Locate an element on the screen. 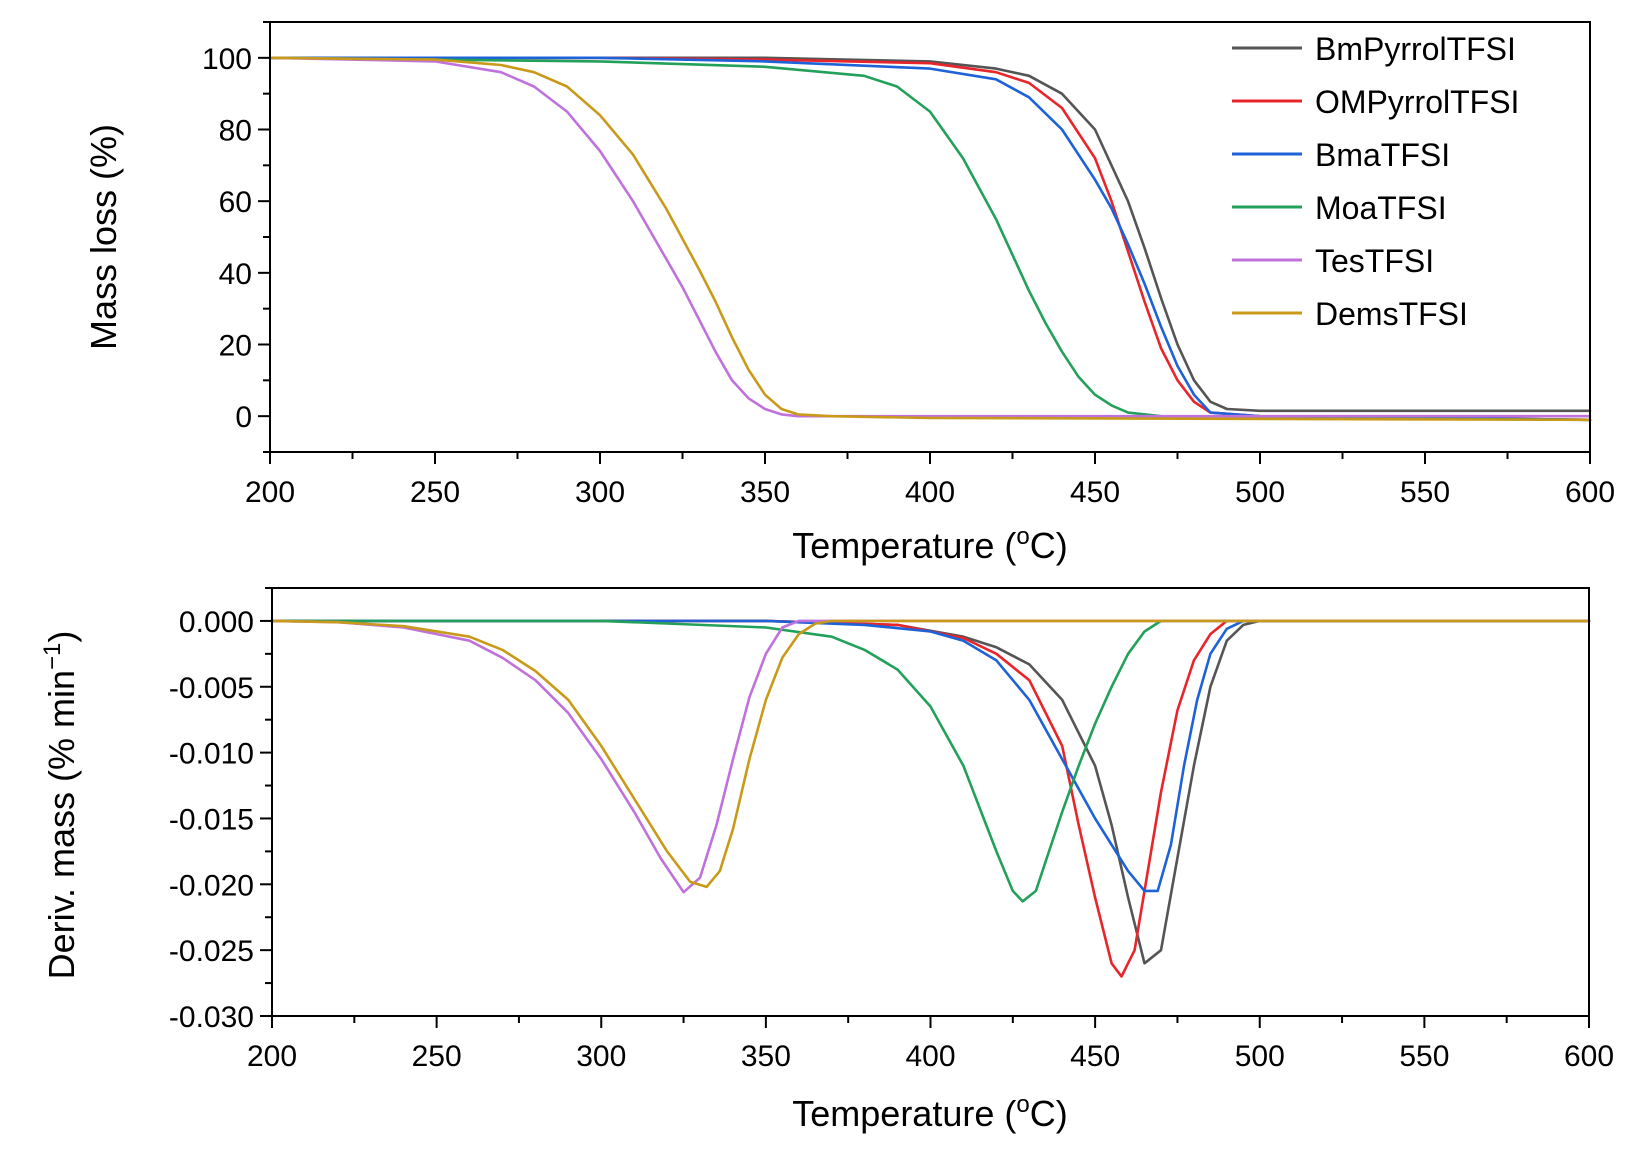 The height and width of the screenshot is (1164, 1644). derivative-x-axis-title: Temperature (oC) is located at coordinates (929, 1112).